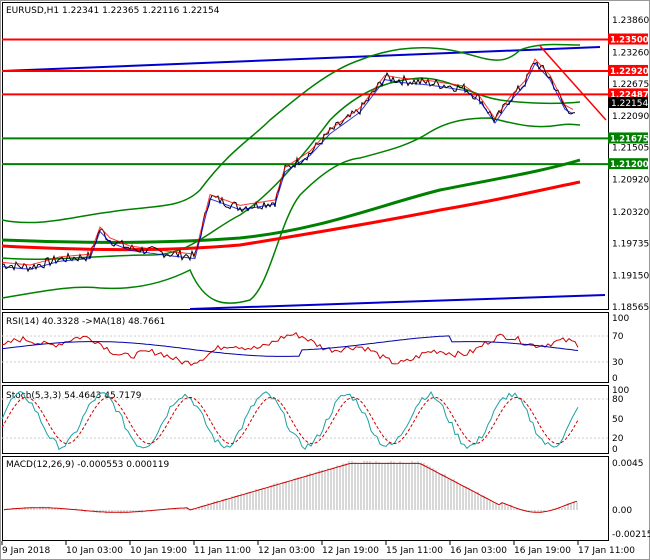  I want to click on price-tick-label: 1.20920, so click(630, 180).